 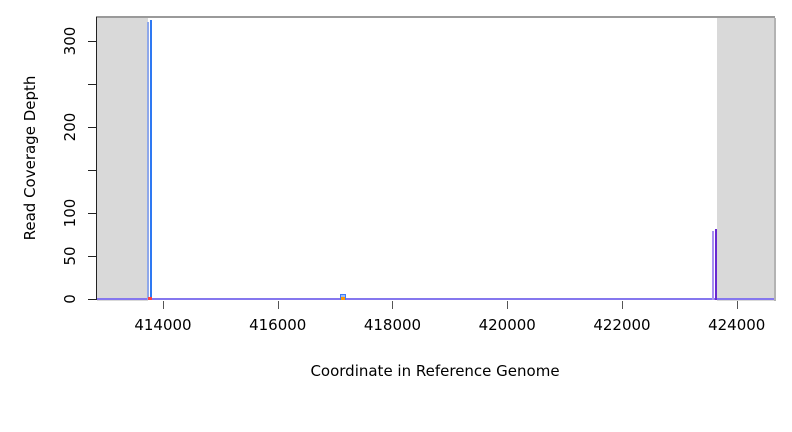 What do you see at coordinates (70, 213) in the screenshot?
I see `y-tick-label: 100` at bounding box center [70, 213].